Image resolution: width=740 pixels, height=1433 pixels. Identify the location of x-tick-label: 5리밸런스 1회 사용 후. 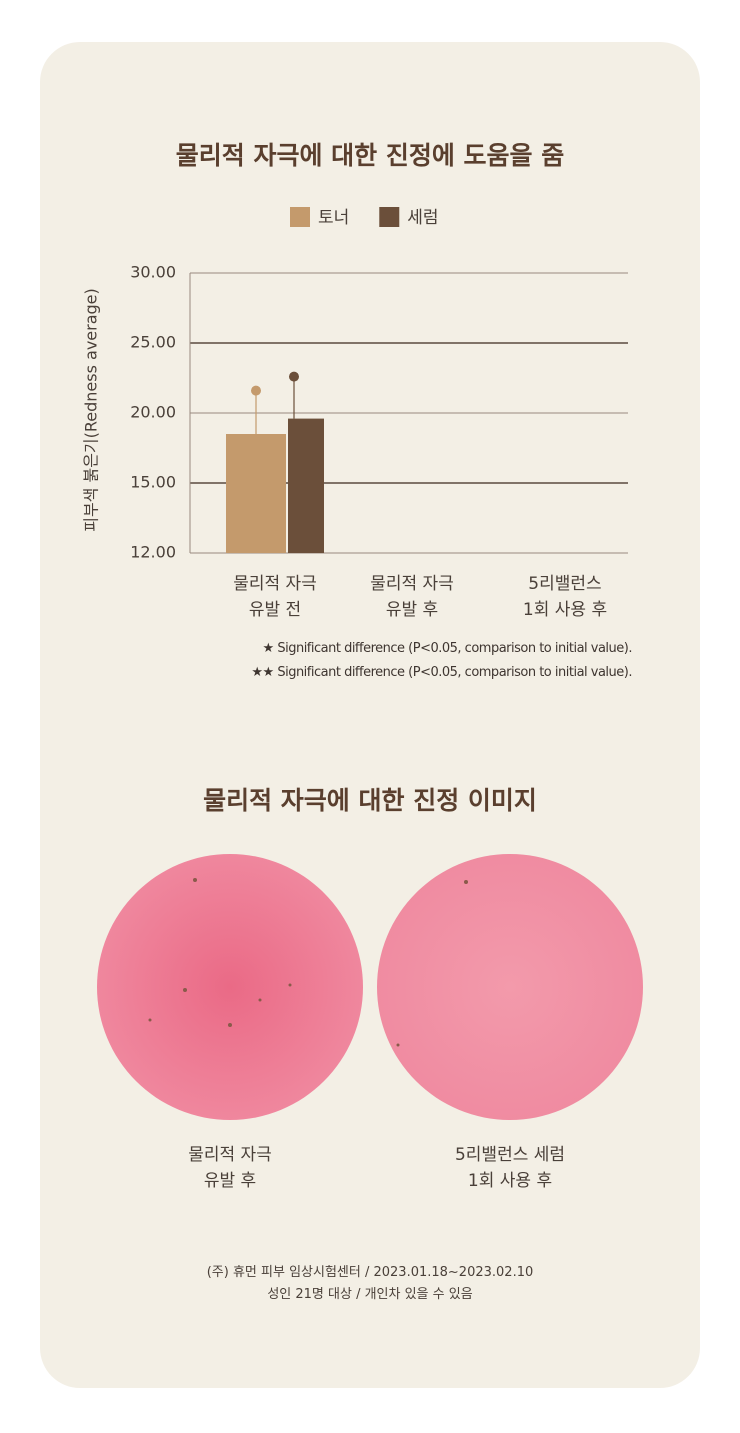
(565, 597).